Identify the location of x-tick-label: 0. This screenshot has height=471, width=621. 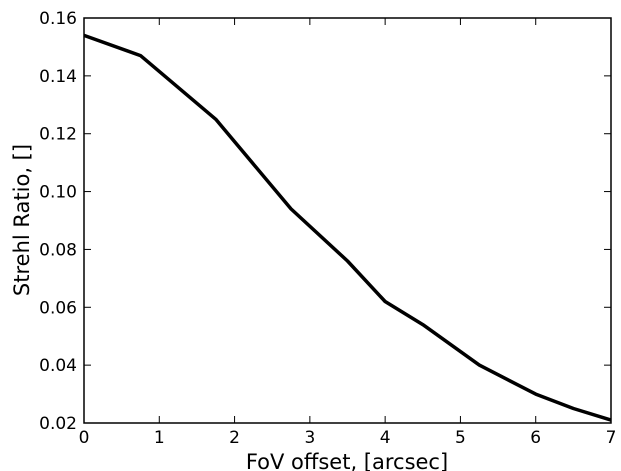
(84, 438).